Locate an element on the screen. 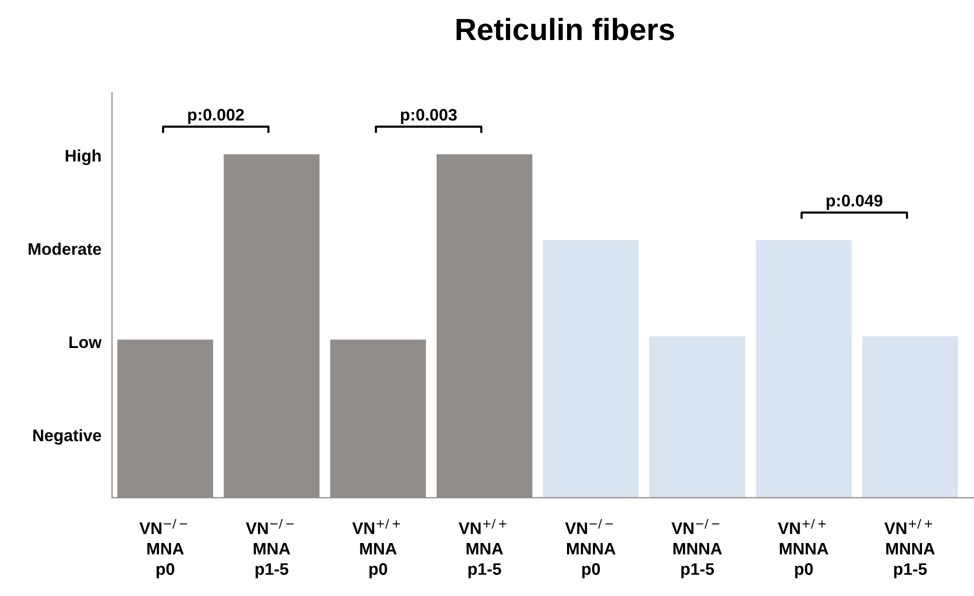  category-label: VN$^{−/−}$ MNNA p0 is located at coordinates (590, 548).